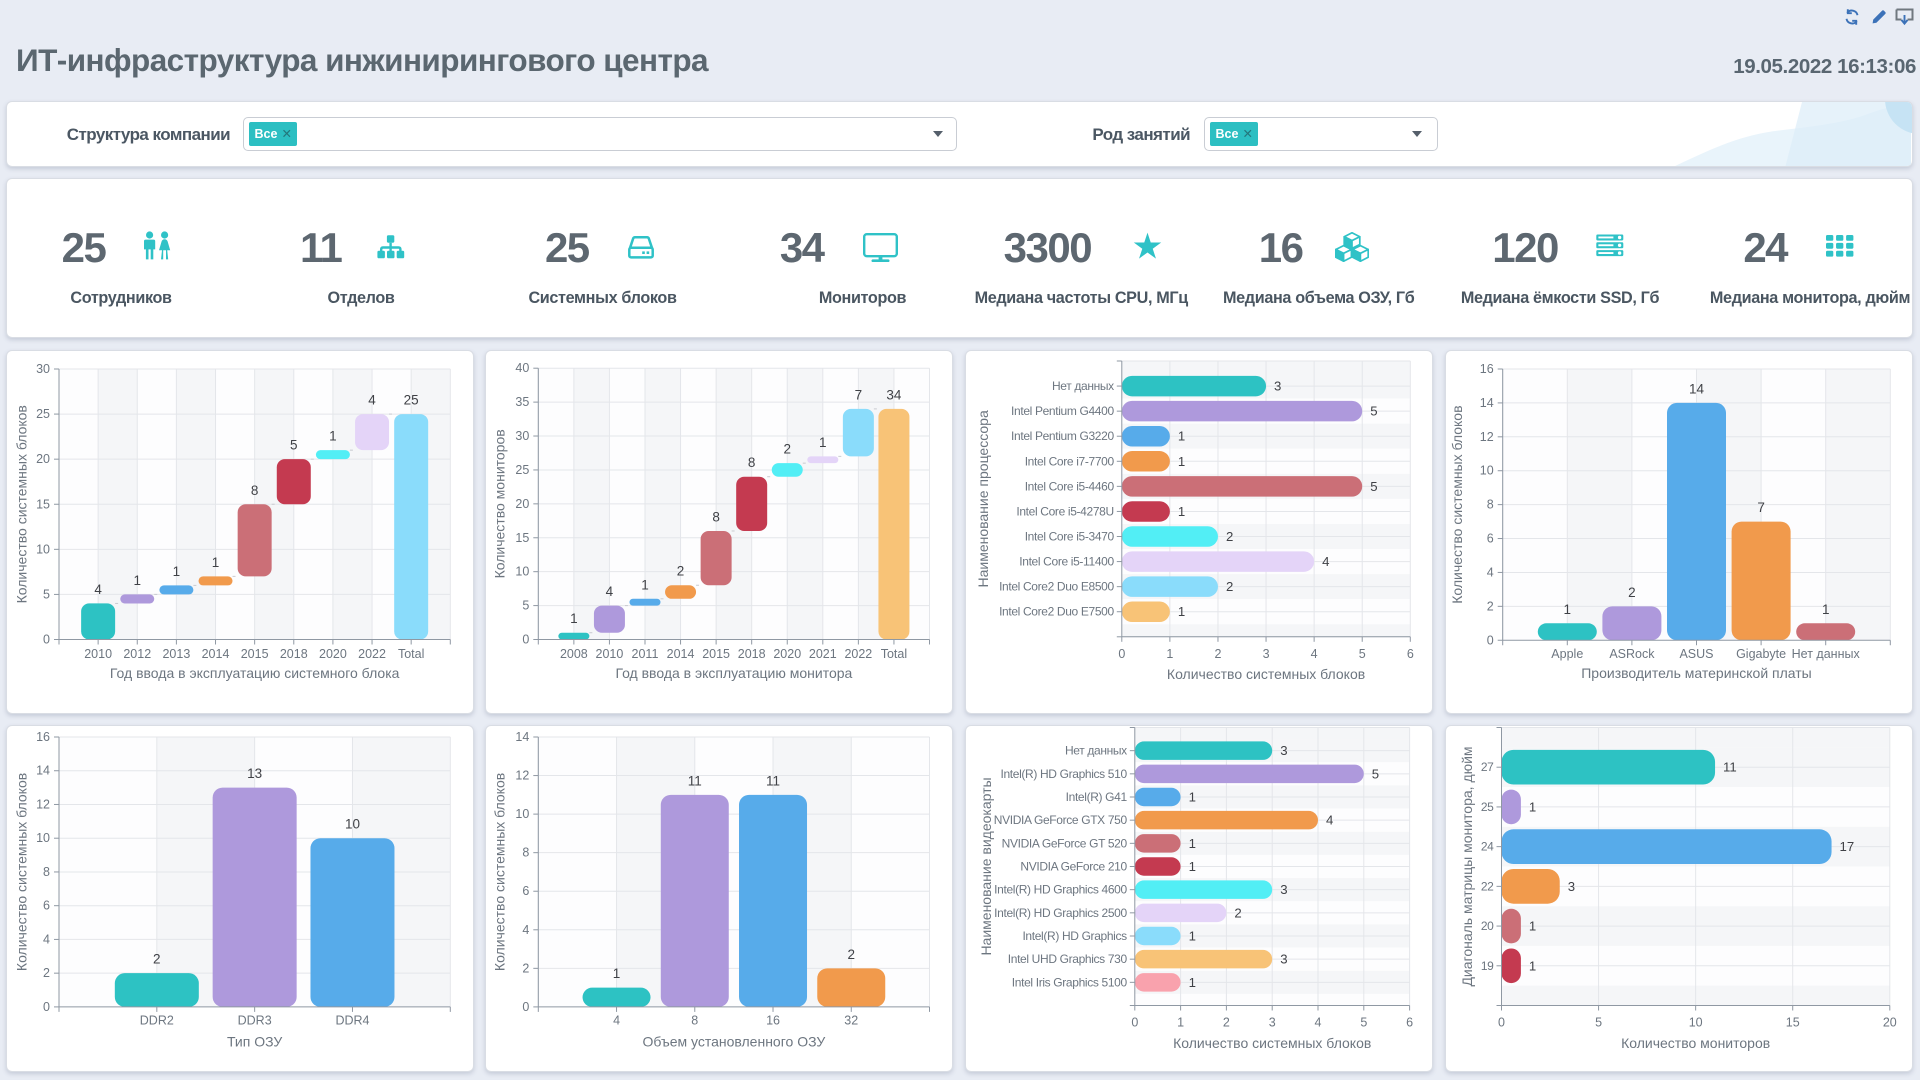 This screenshot has height=1080, width=1920. What do you see at coordinates (1070, 982) in the screenshot?
I see `svg-text: Intel Iris Graphics 5100` at bounding box center [1070, 982].